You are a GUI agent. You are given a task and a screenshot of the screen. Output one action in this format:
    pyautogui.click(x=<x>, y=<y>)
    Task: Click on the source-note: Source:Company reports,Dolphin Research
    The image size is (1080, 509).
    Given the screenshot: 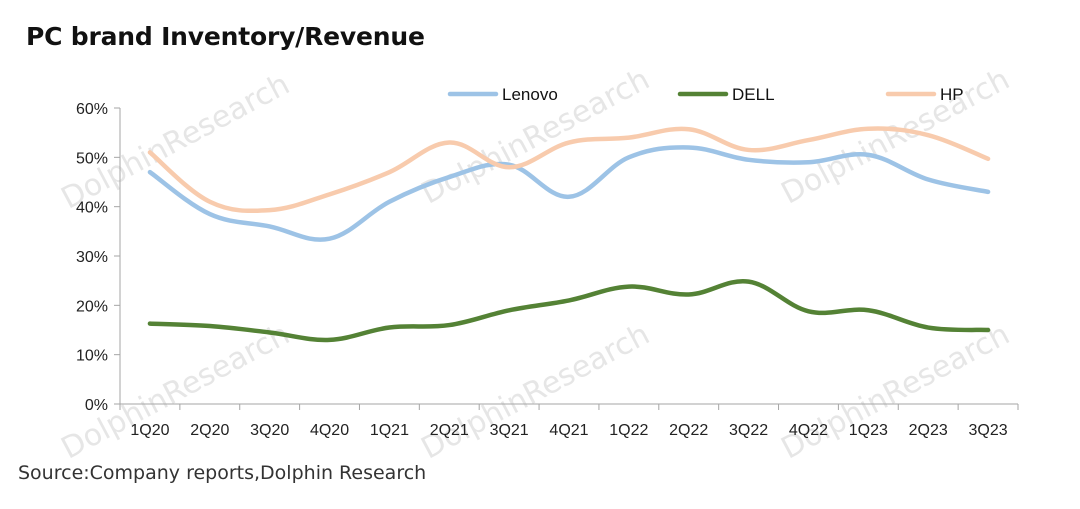 What is the action you would take?
    pyautogui.click(x=222, y=473)
    